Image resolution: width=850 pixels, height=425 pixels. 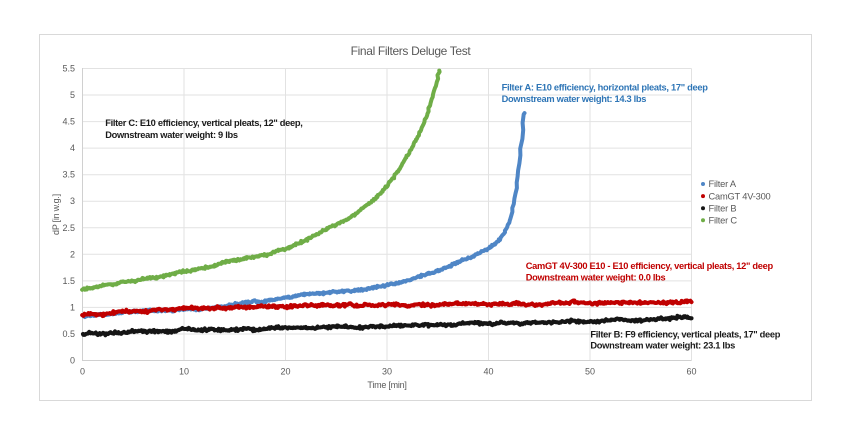 What do you see at coordinates (184, 372) in the screenshot?
I see `svg-text: 10` at bounding box center [184, 372].